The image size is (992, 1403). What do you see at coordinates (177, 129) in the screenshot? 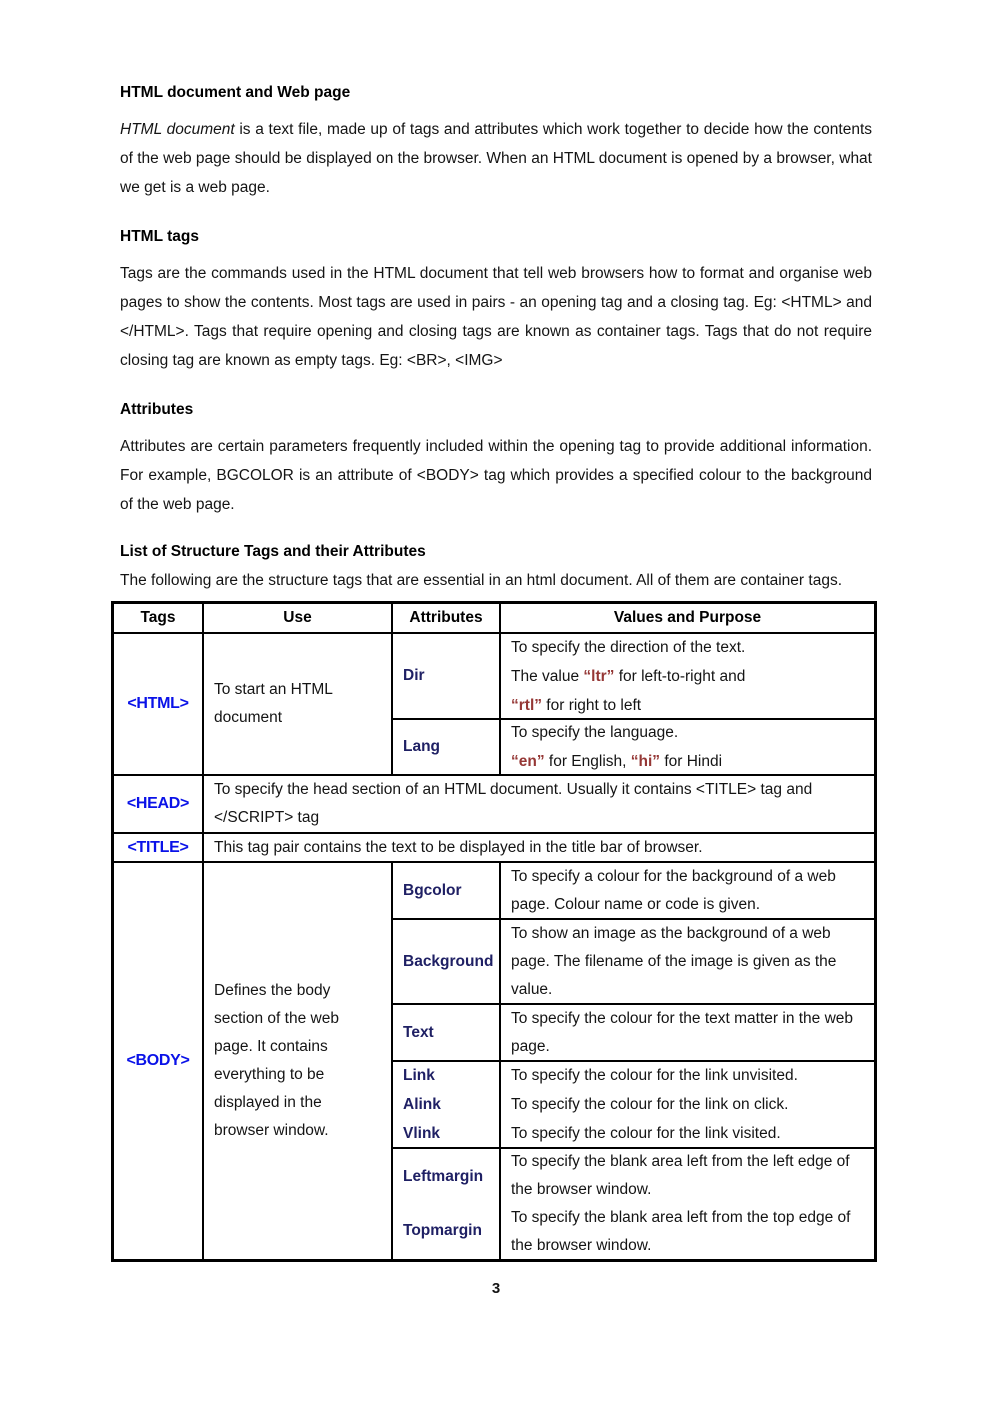
I see `italic-lead-text: HTML document` at bounding box center [177, 129].